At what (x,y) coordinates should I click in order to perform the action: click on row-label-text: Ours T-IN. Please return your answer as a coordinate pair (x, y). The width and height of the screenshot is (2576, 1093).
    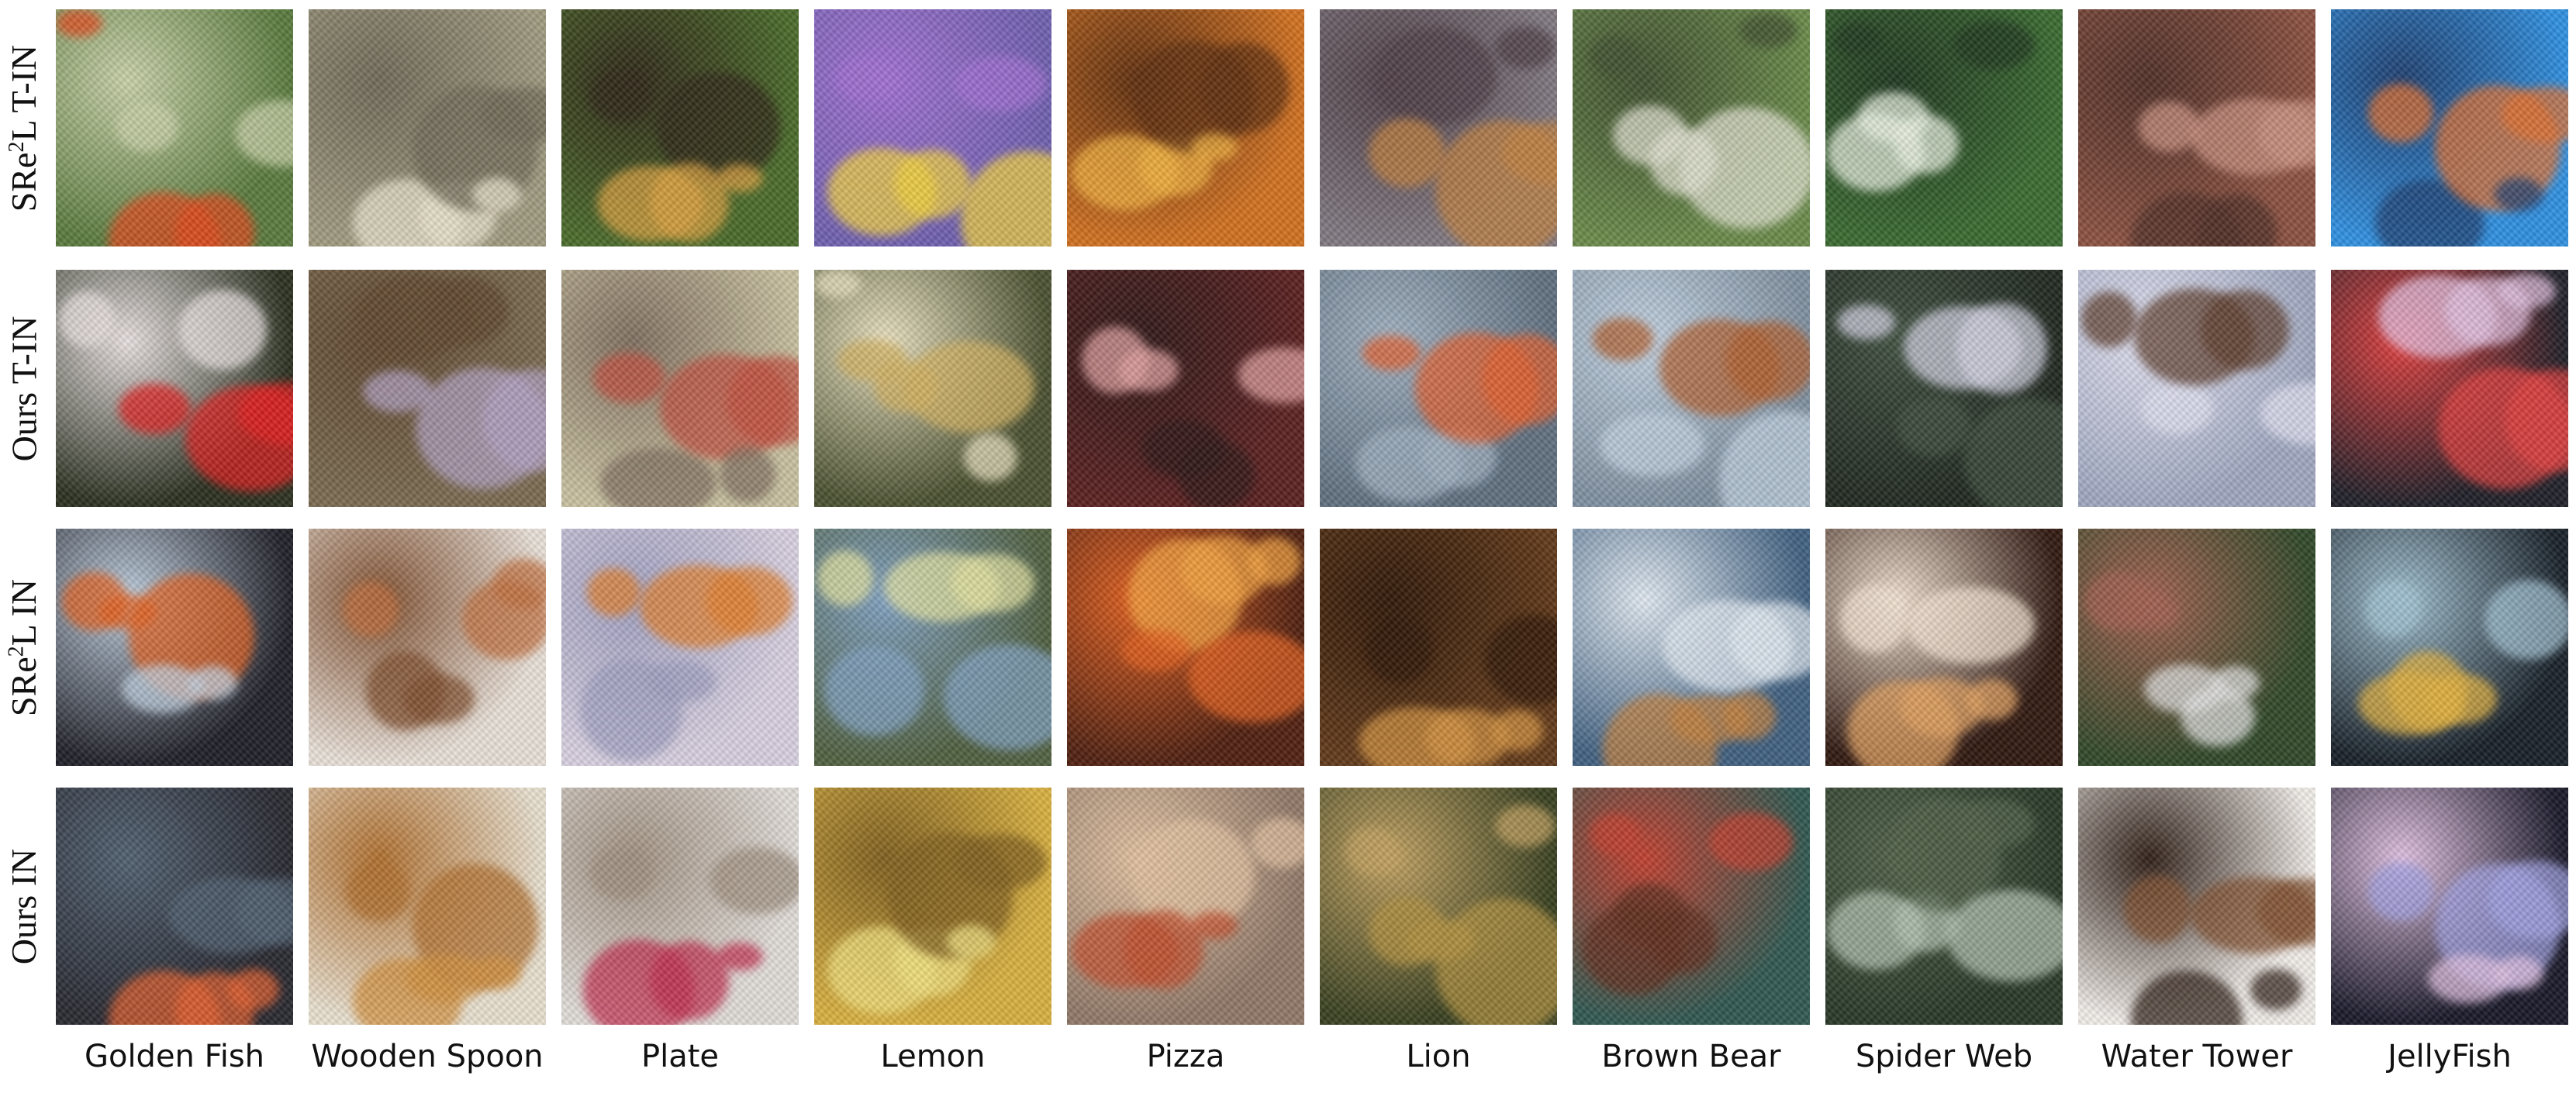
    Looking at the image, I should click on (24, 388).